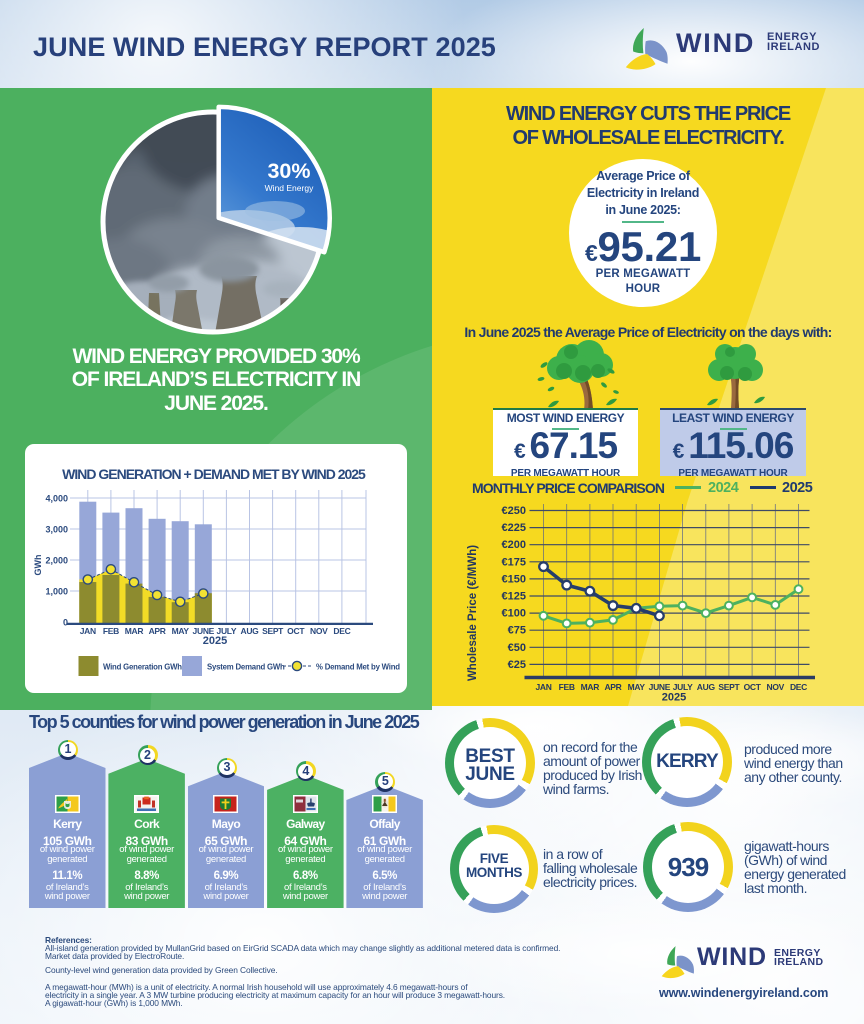 The width and height of the screenshot is (864, 1024). Describe the element at coordinates (56, 592) in the screenshot. I see `svg-text: 1,000` at that location.